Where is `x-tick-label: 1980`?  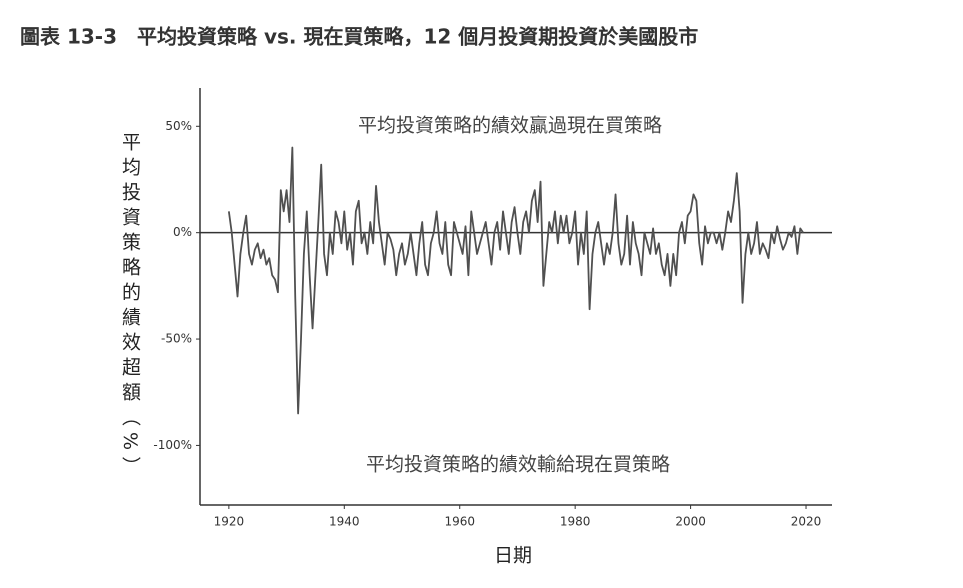
x-tick-label: 1980 is located at coordinates (575, 522).